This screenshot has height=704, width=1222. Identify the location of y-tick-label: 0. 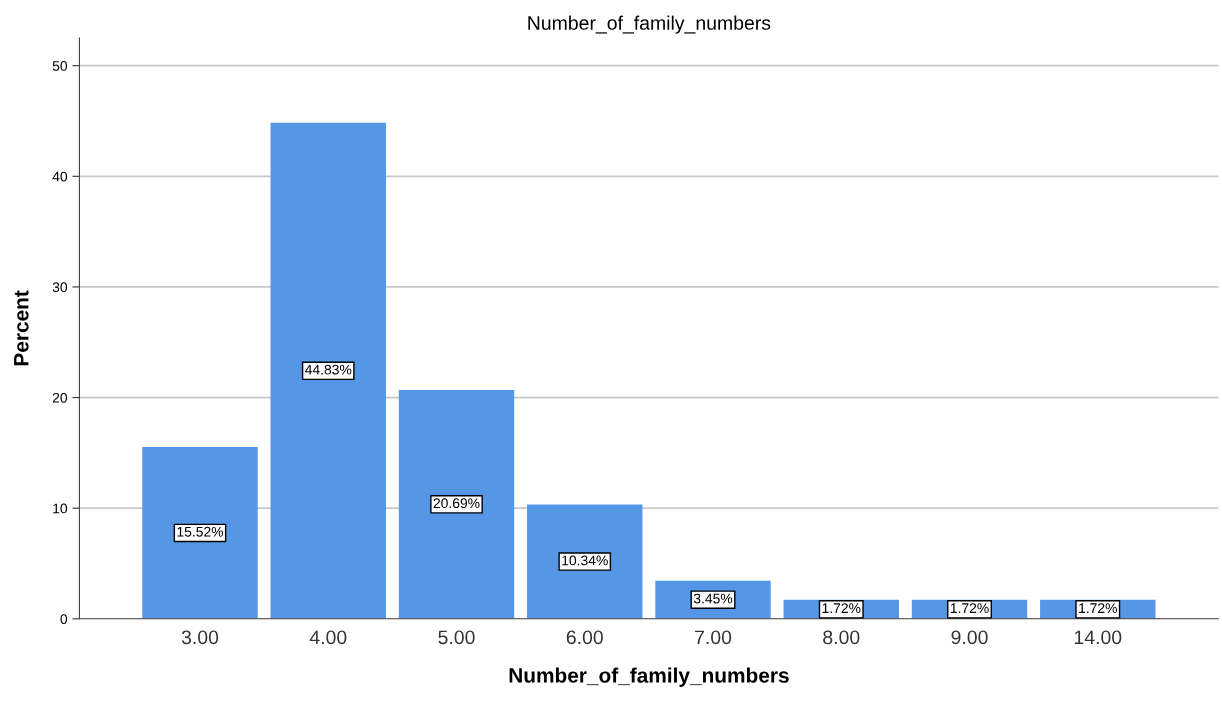
(64, 619).